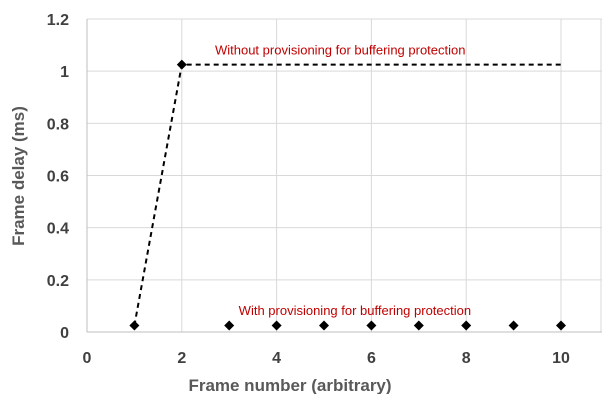 This screenshot has width=602, height=394. I want to click on x-axis-title: Frame number (arbitrary), so click(289, 385).